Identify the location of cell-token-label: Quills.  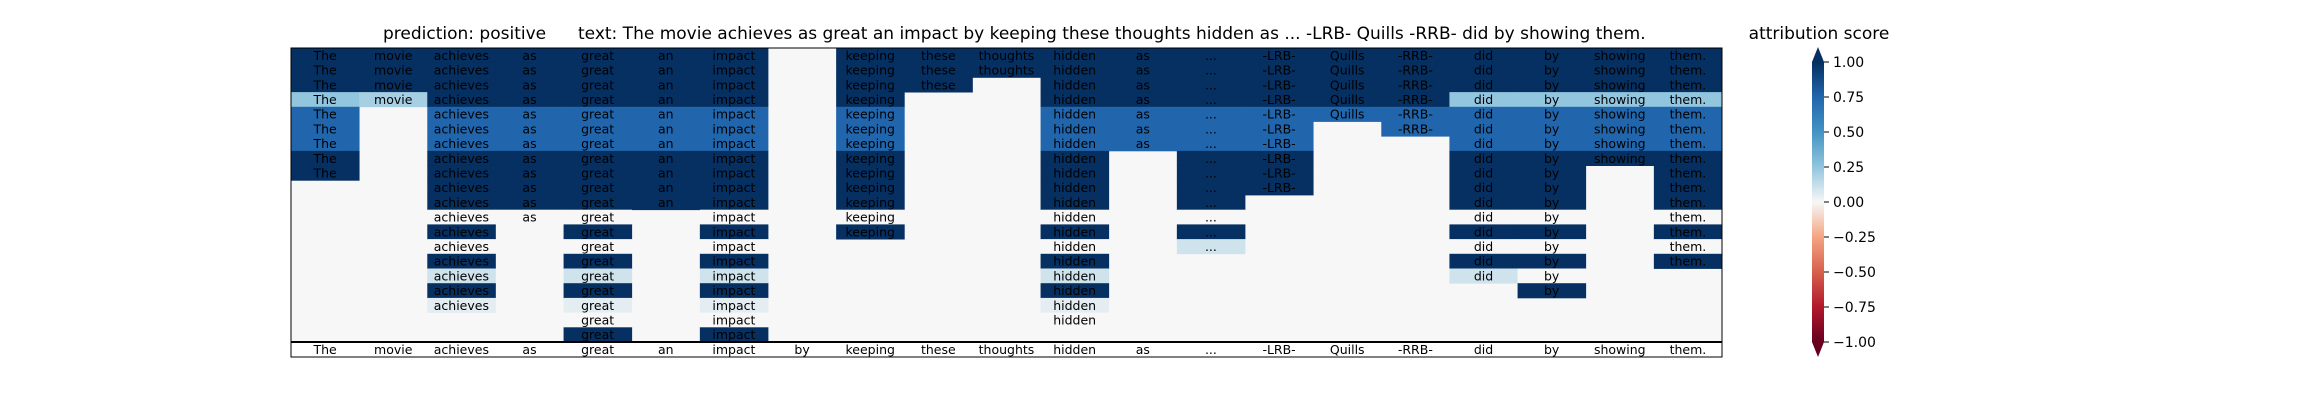
(1347, 70).